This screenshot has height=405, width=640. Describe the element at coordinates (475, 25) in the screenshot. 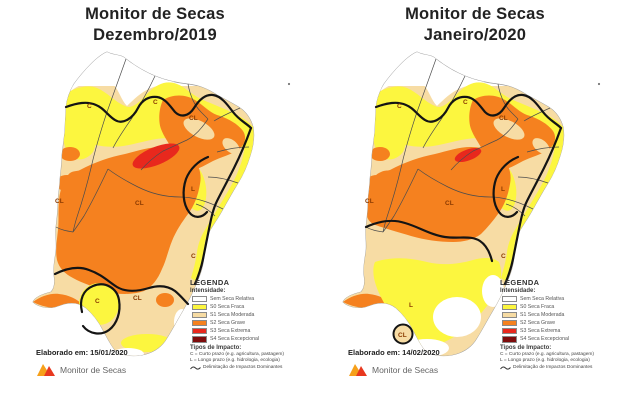

I see `title-january-panel: Monitor de Secas Janeiro/2020` at that location.